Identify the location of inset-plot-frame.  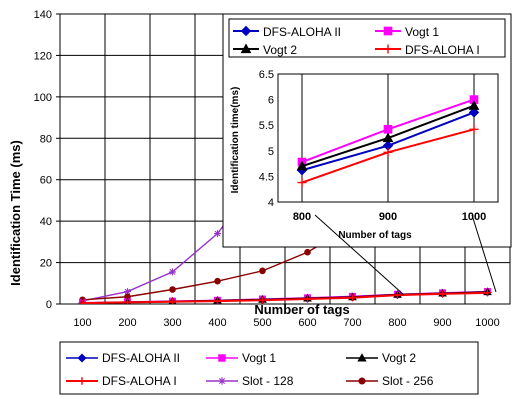
(388, 138).